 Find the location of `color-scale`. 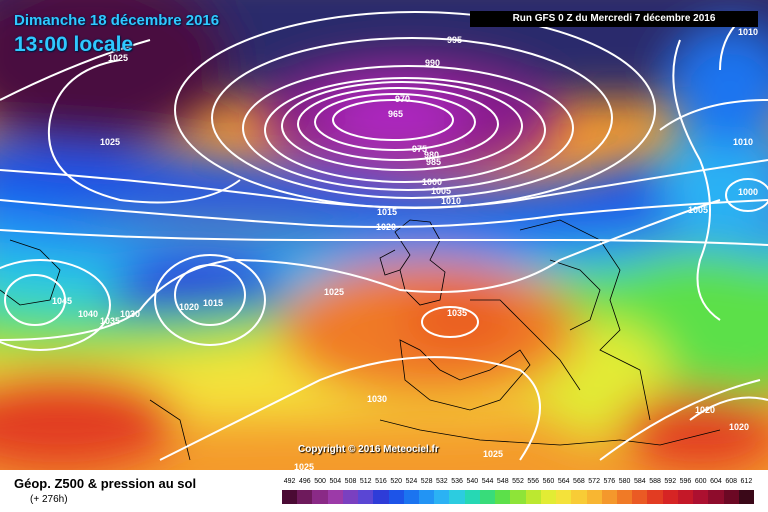

color-scale is located at coordinates (518, 497).